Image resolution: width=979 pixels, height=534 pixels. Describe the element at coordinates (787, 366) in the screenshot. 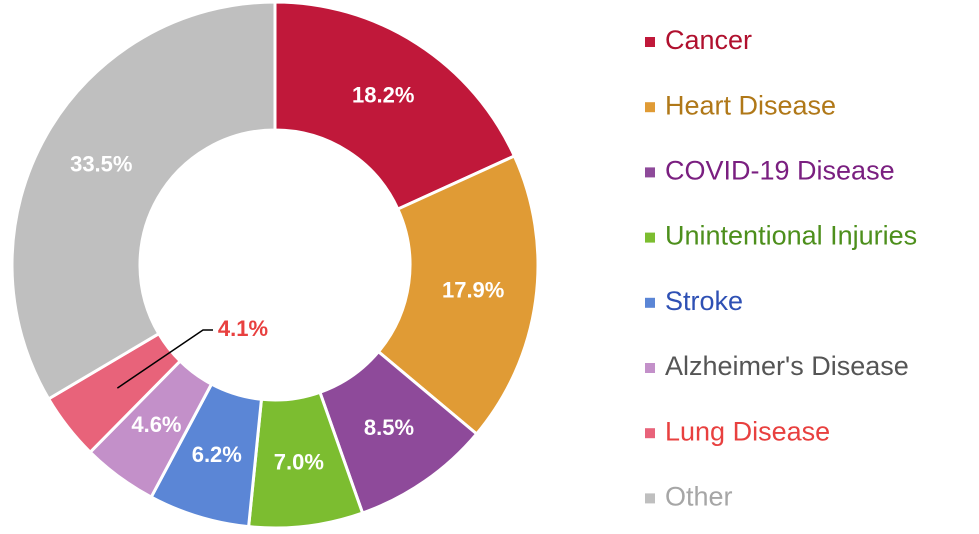

I see `legend-label: Alzheimer's Disease` at that location.